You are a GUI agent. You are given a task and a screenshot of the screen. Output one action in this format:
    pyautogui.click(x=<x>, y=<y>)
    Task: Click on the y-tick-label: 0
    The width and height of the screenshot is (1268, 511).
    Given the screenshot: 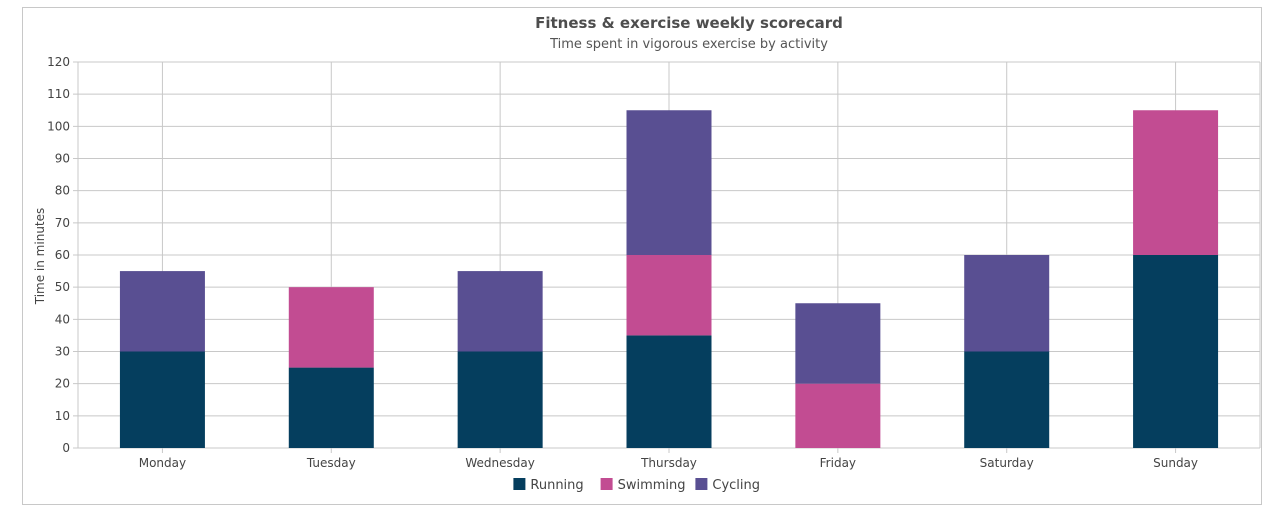 What is the action you would take?
    pyautogui.click(x=66, y=448)
    